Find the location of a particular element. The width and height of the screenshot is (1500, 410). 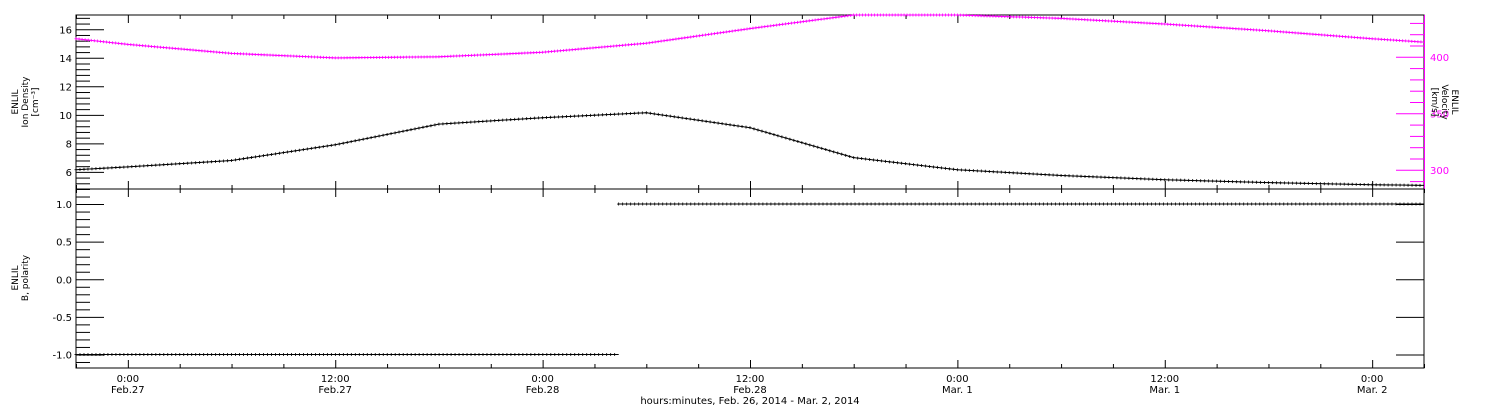

y-axis-title-line: ENLIL is located at coordinates (1454, 101).